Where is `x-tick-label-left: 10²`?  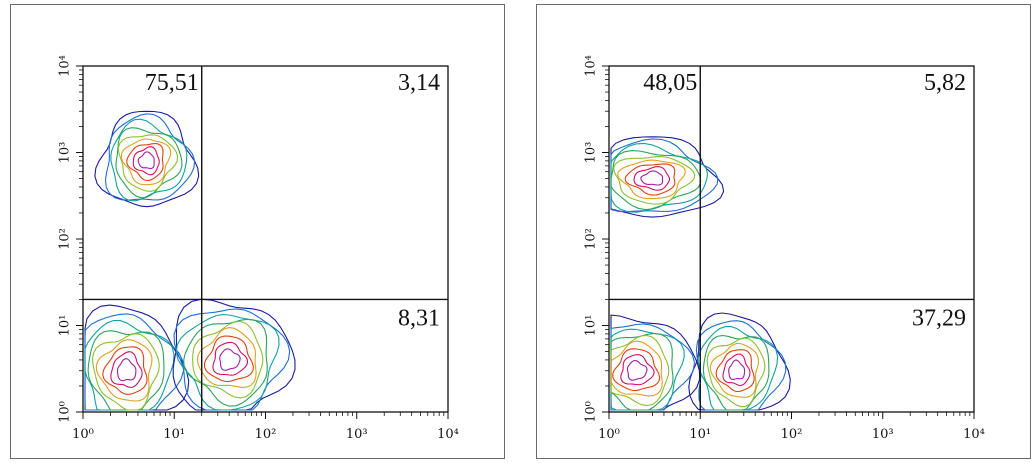
x-tick-label-left: 10² is located at coordinates (266, 434).